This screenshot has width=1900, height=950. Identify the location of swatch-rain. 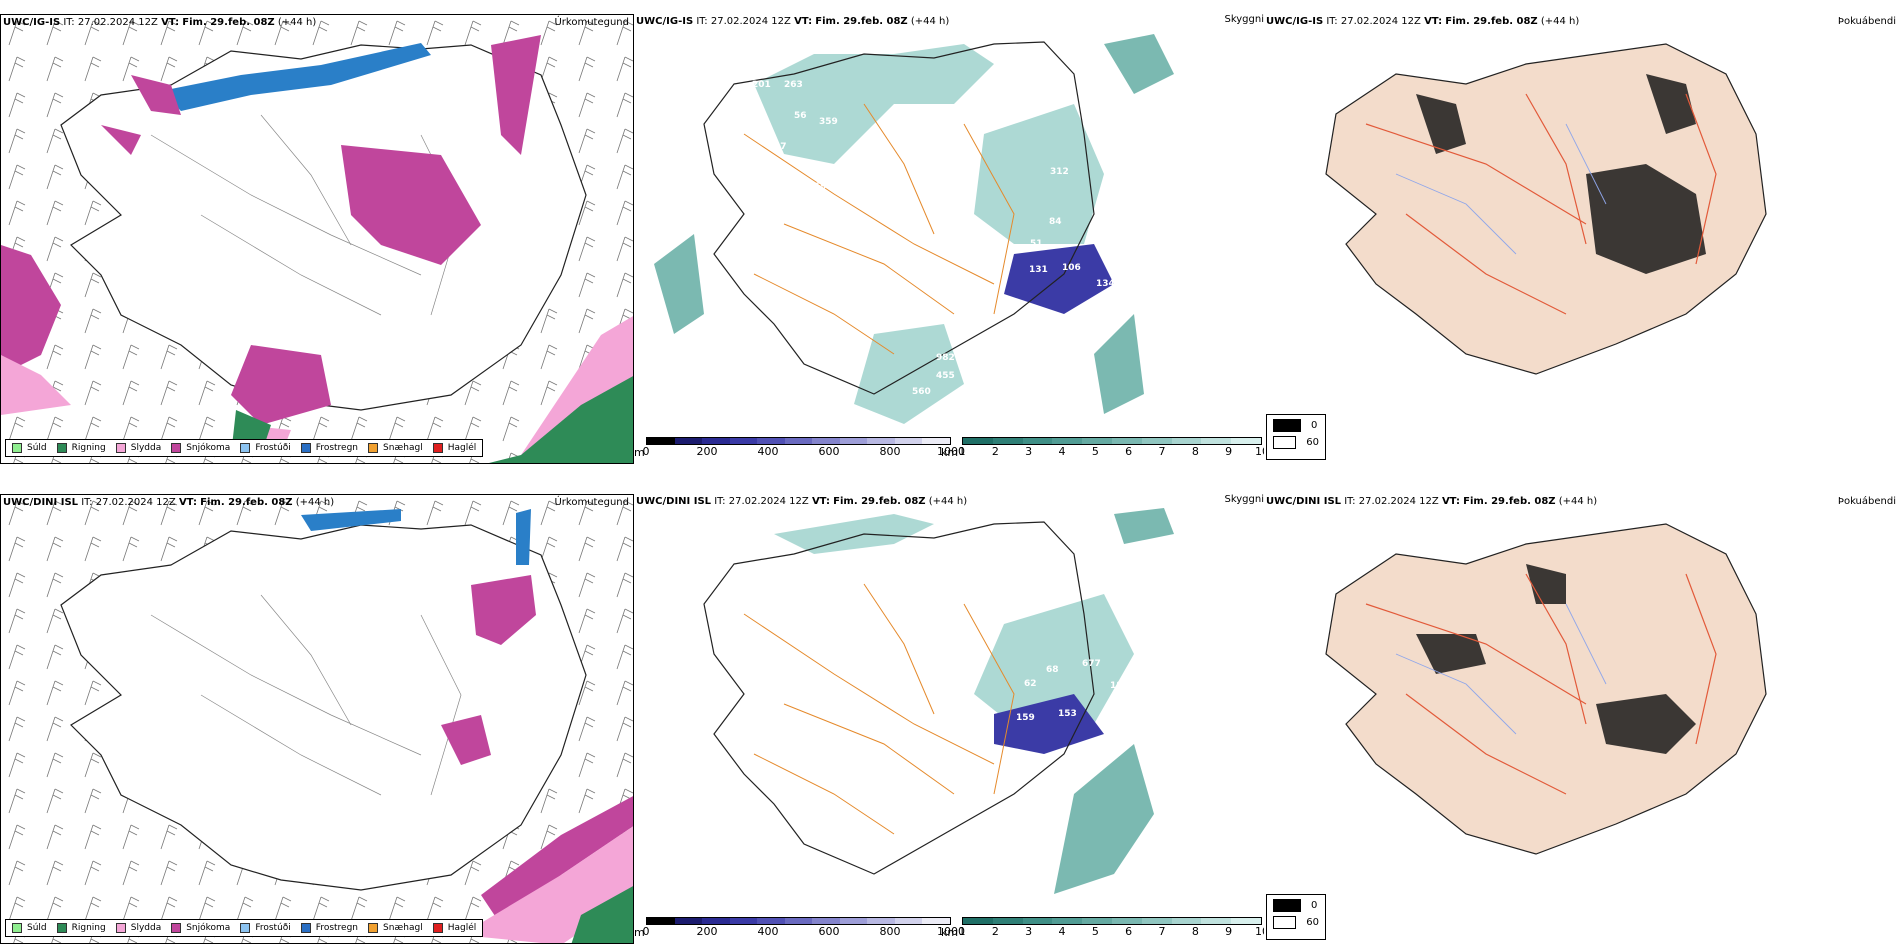
(61, 448).